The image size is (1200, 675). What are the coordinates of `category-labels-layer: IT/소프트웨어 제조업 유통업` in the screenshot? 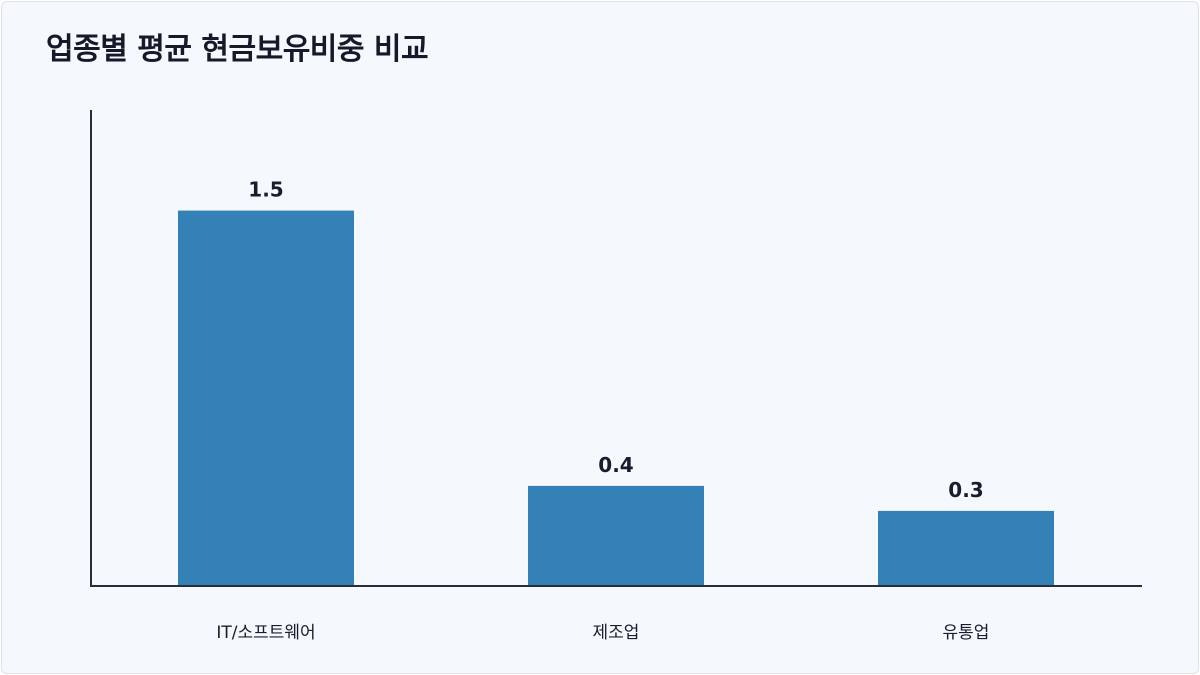 It's located at (602, 633).